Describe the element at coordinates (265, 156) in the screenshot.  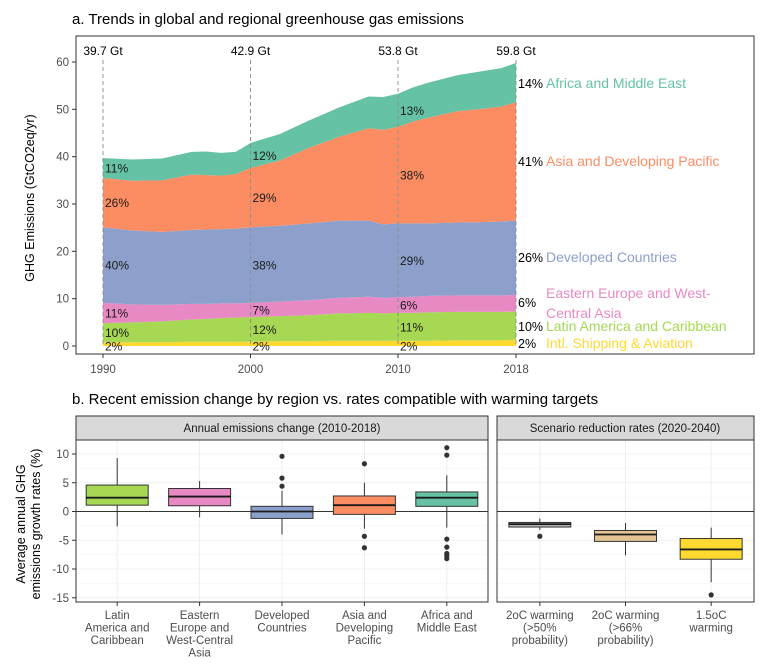
I see `share-label-africa: 12%` at that location.